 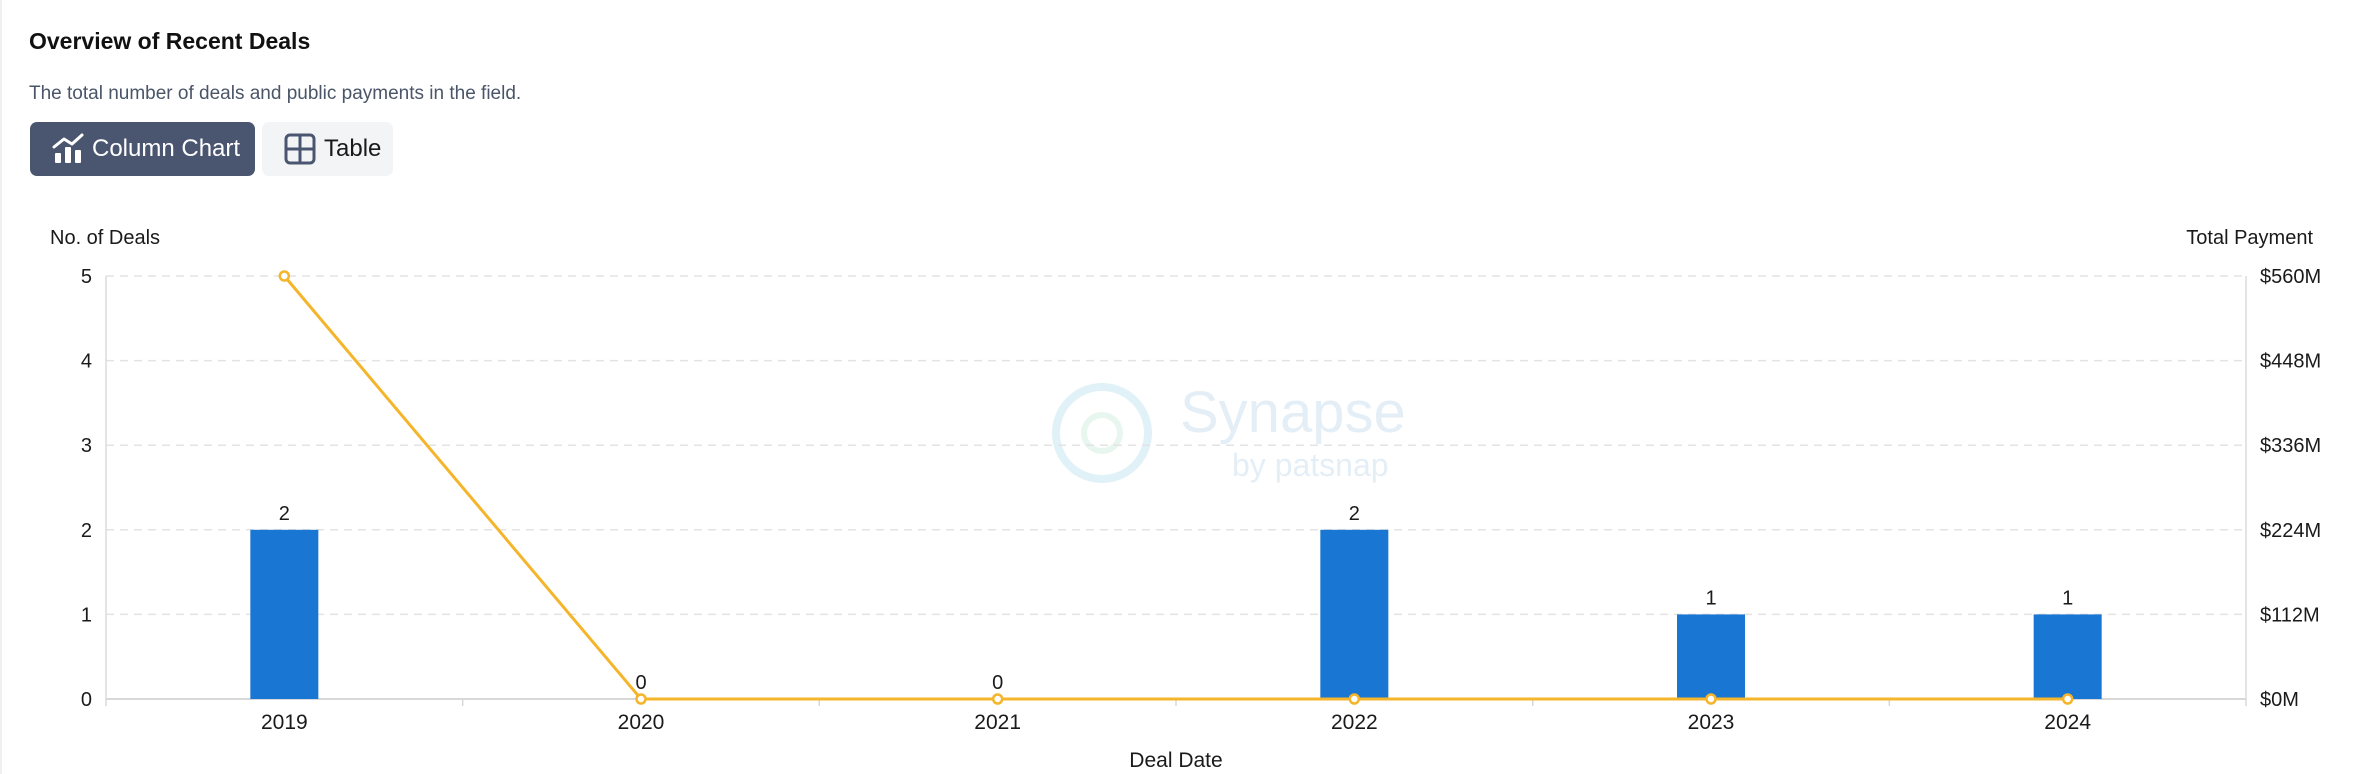 What do you see at coordinates (2067, 722) in the screenshot?
I see `x-tick-label: 2024` at bounding box center [2067, 722].